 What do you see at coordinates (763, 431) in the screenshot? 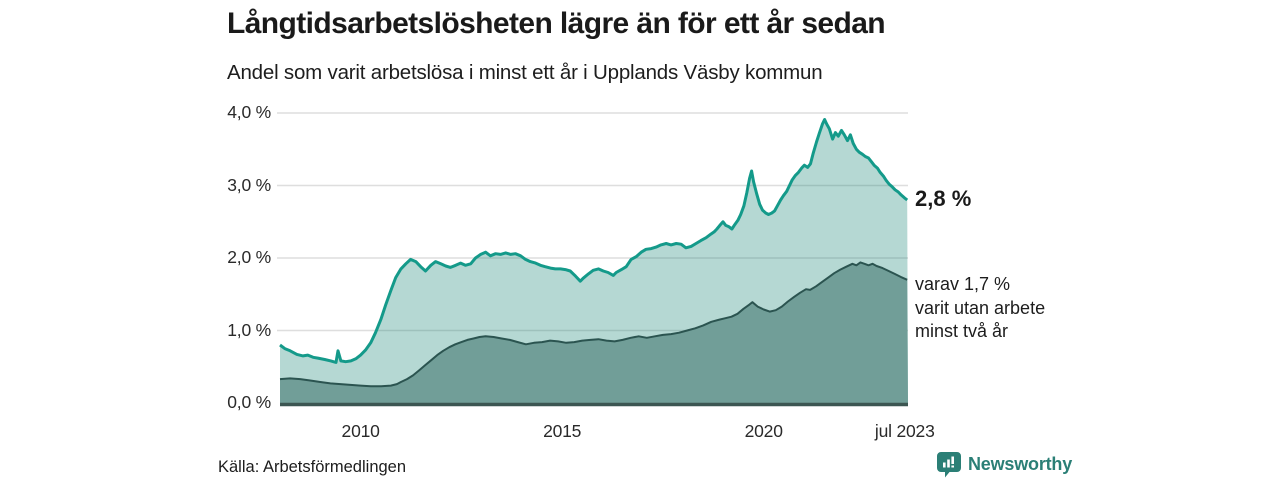
I see `x-axis-tick-label: 2020` at bounding box center [763, 431].